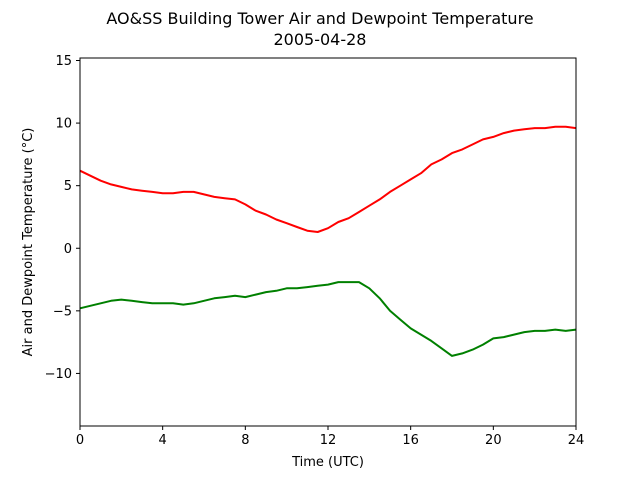 The width and height of the screenshot is (640, 480). What do you see at coordinates (80, 440) in the screenshot?
I see `x-tick-label: 0` at bounding box center [80, 440].